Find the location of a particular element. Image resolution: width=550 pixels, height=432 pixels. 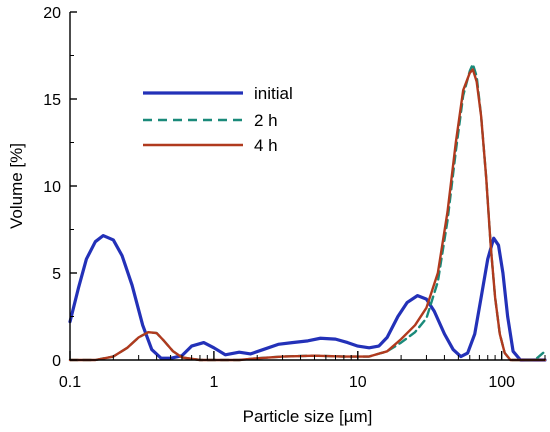

x-tick-label: 100 is located at coordinates (501, 382).